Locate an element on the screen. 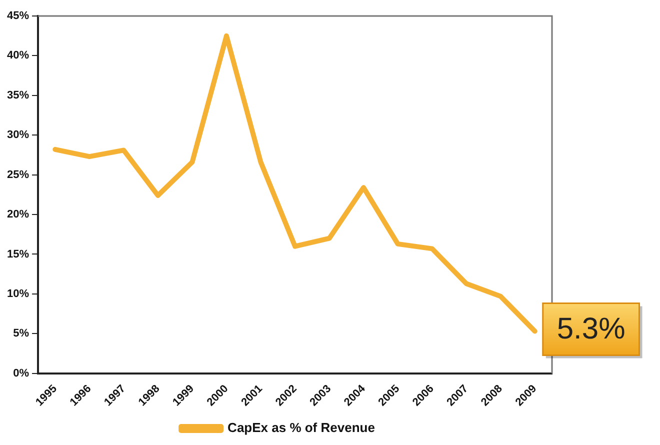 The height and width of the screenshot is (445, 660). y-tick-label: 20% is located at coordinates (18, 214).